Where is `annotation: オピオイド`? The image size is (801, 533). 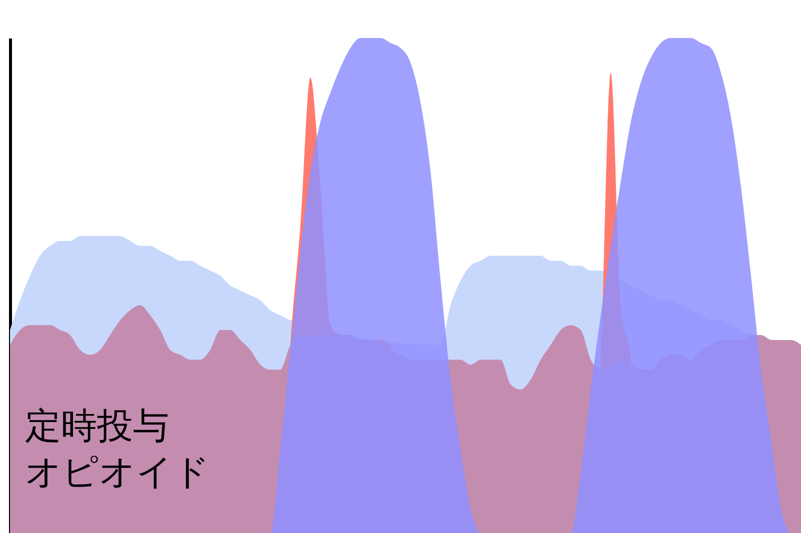
annotation: オピオイド is located at coordinates (117, 472).